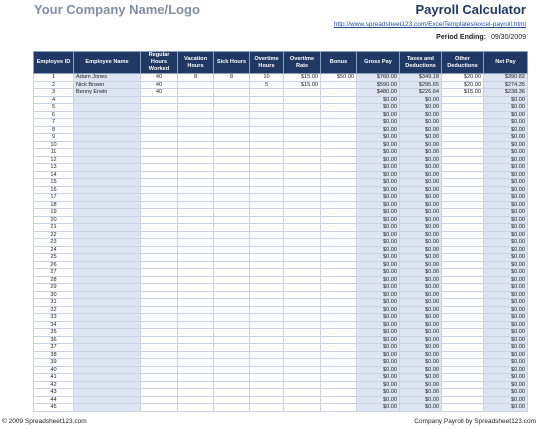 The width and height of the screenshot is (540, 429). I want to click on table-cell: 5, so click(266, 84).